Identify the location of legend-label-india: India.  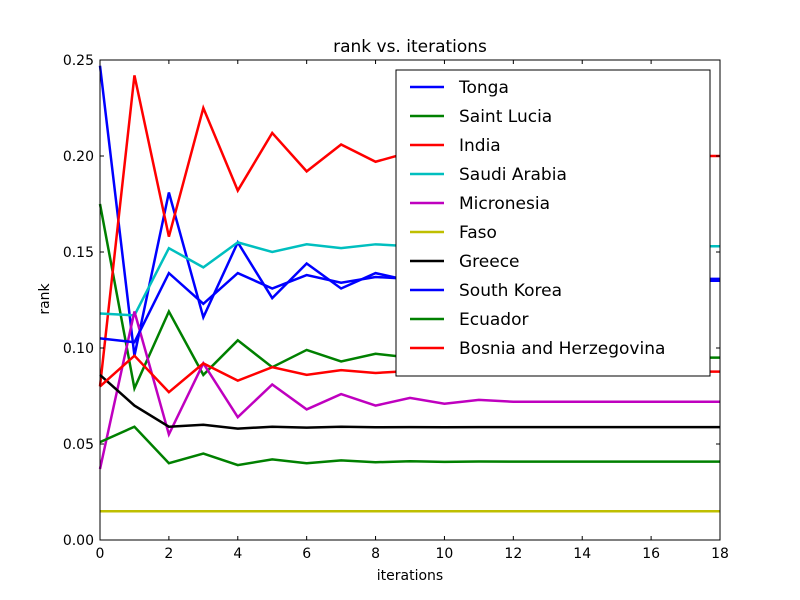
(480, 146).